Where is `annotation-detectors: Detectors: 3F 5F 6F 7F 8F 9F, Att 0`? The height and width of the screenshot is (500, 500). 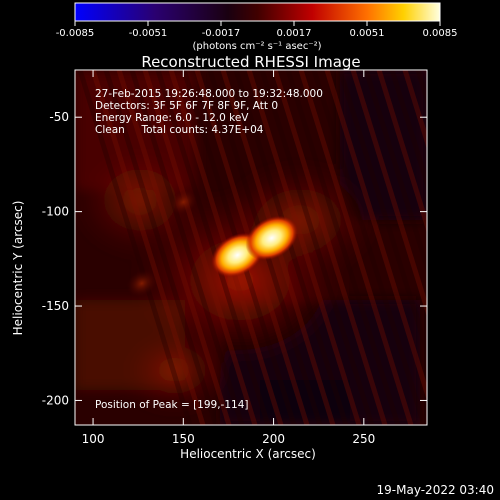 annotation-detectors: Detectors: 3F 5F 6F 7F 8F 9F, Att 0 is located at coordinates (186, 106).